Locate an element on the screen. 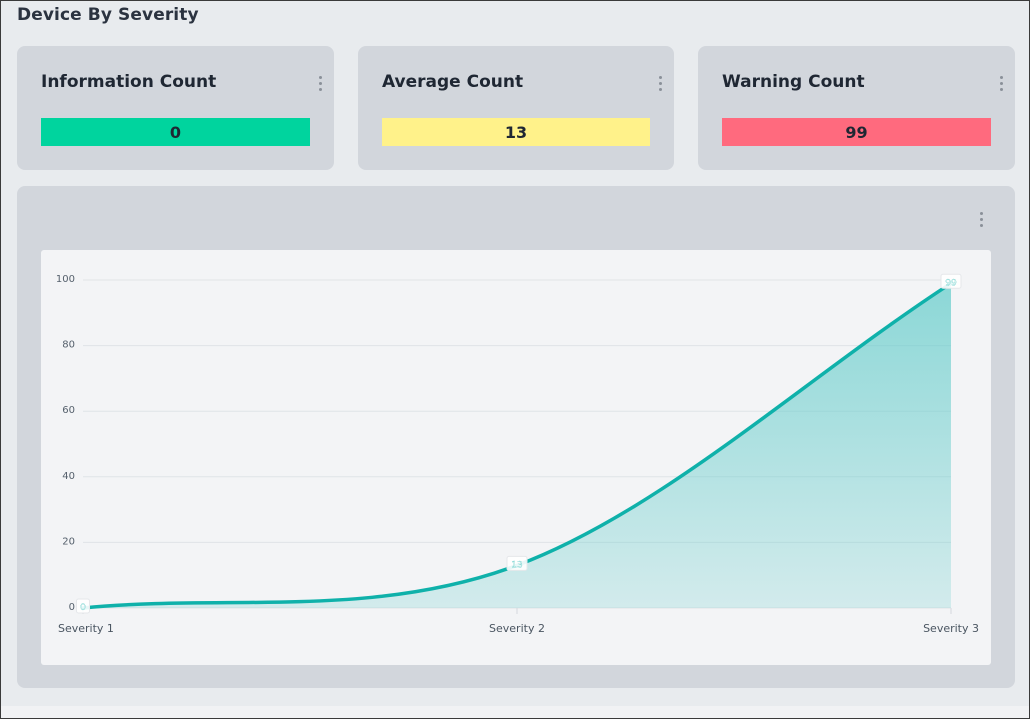 This screenshot has width=1030, height=719. information-count-title: Information Count is located at coordinates (129, 82).